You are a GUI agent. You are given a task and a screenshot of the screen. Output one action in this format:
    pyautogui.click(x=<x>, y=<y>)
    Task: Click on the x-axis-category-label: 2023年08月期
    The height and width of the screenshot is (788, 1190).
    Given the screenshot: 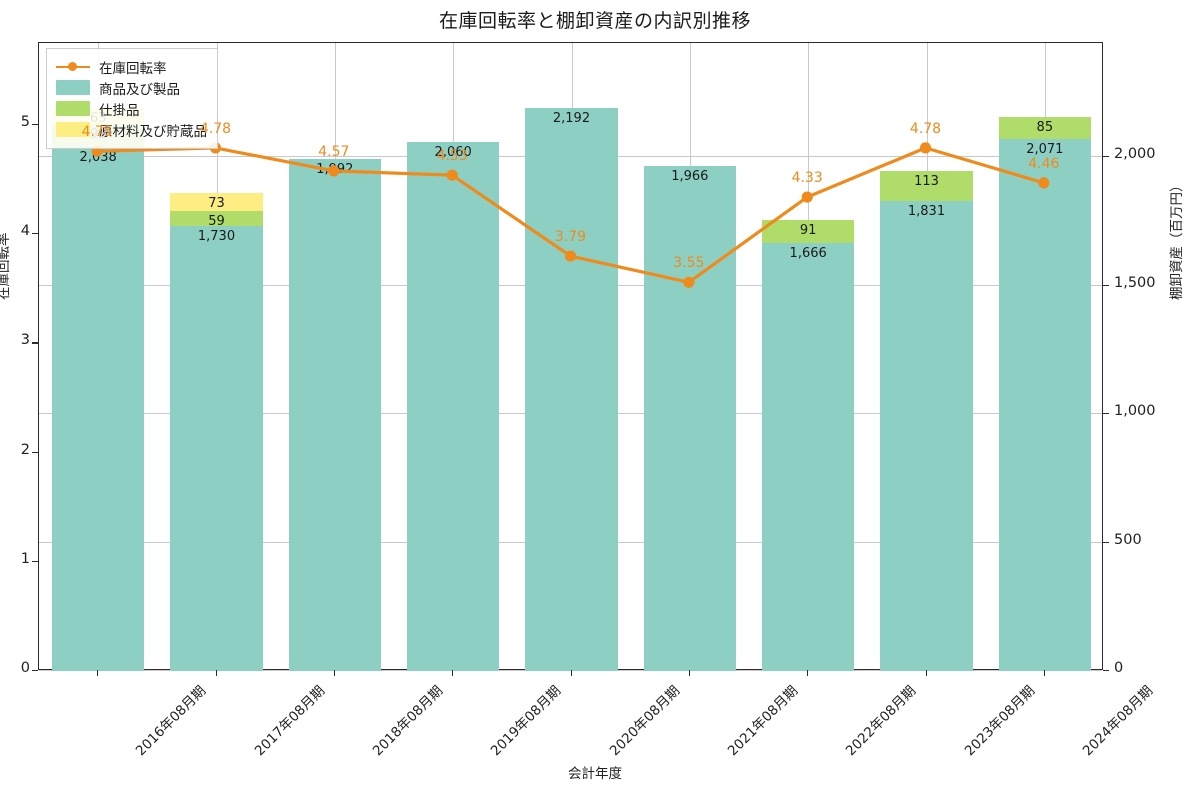 What is the action you would take?
    pyautogui.click(x=999, y=721)
    